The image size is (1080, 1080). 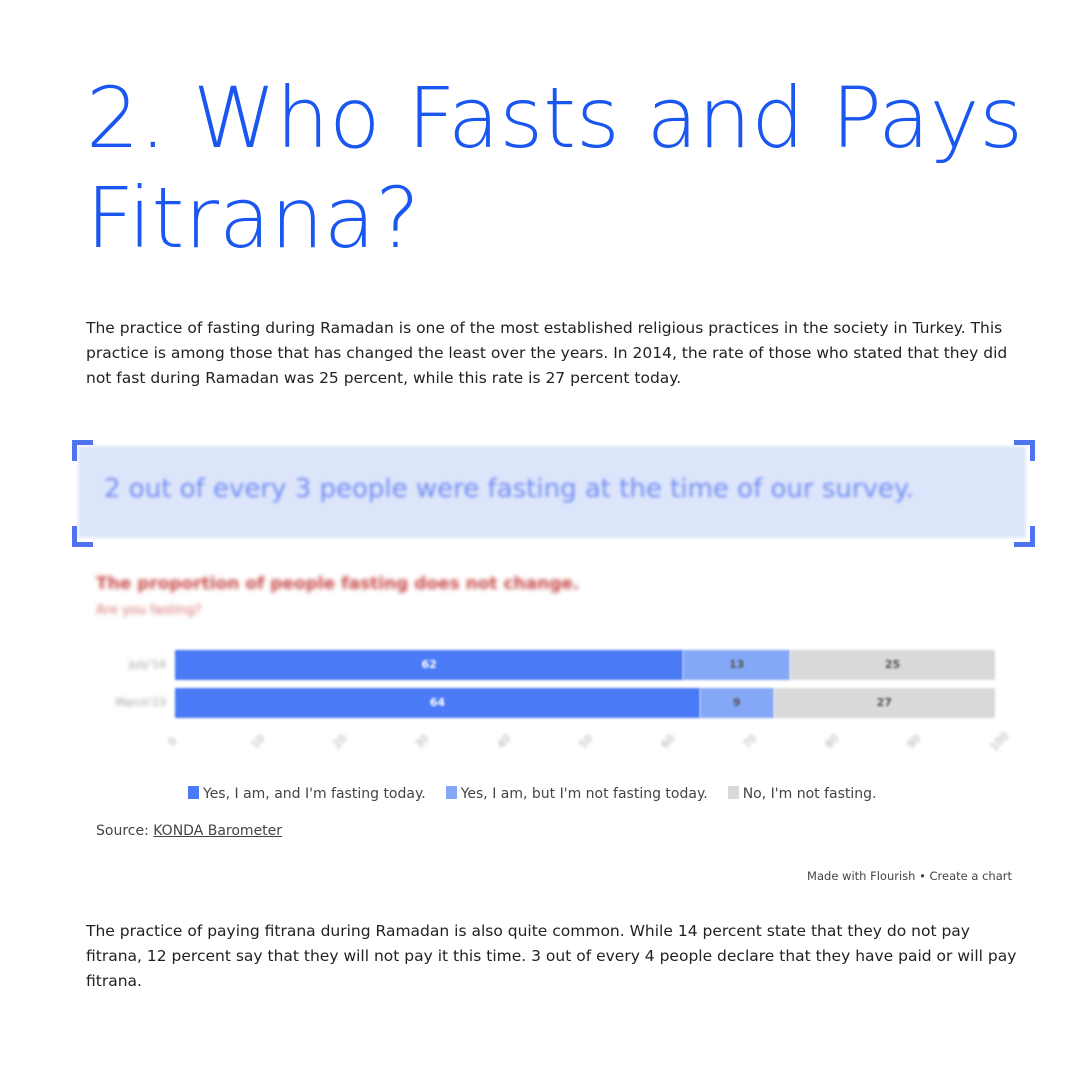 I want to click on bar-segment: 13, so click(x=736, y=665).